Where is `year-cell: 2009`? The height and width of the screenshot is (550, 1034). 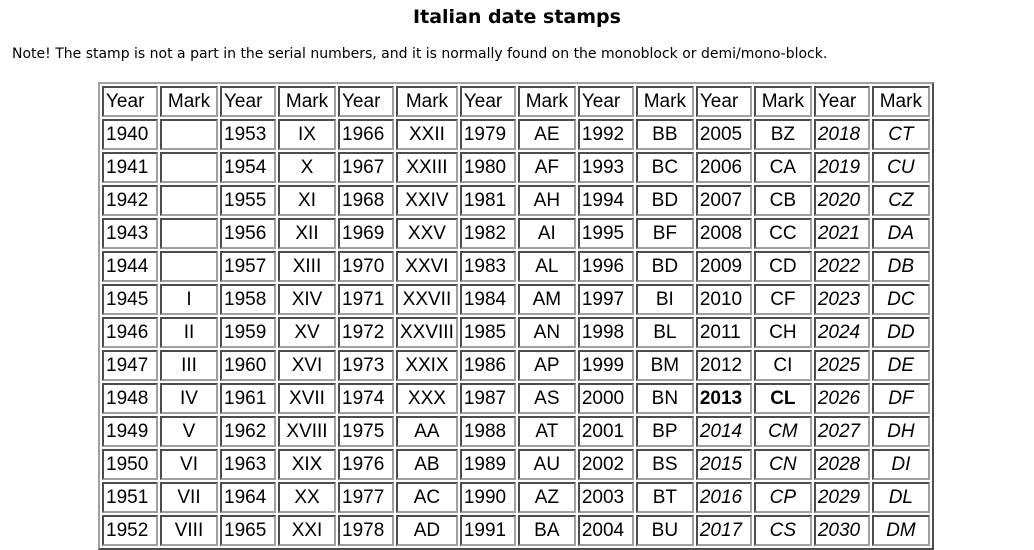 year-cell: 2009 is located at coordinates (723, 266).